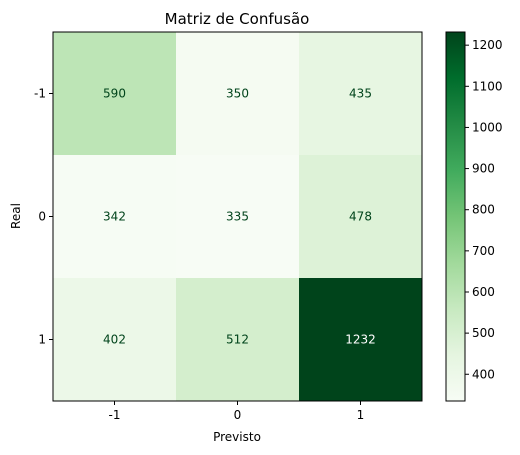  I want to click on y-axis-ticks: -1 0 1, so click(43, 217).